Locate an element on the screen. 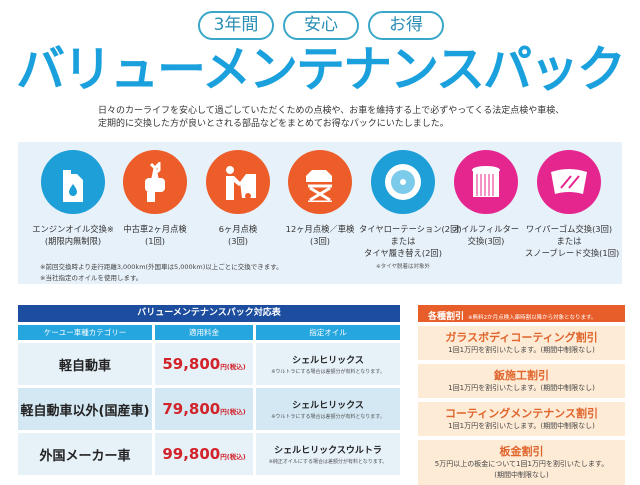  category: 軽自動車 is located at coordinates (84, 366).